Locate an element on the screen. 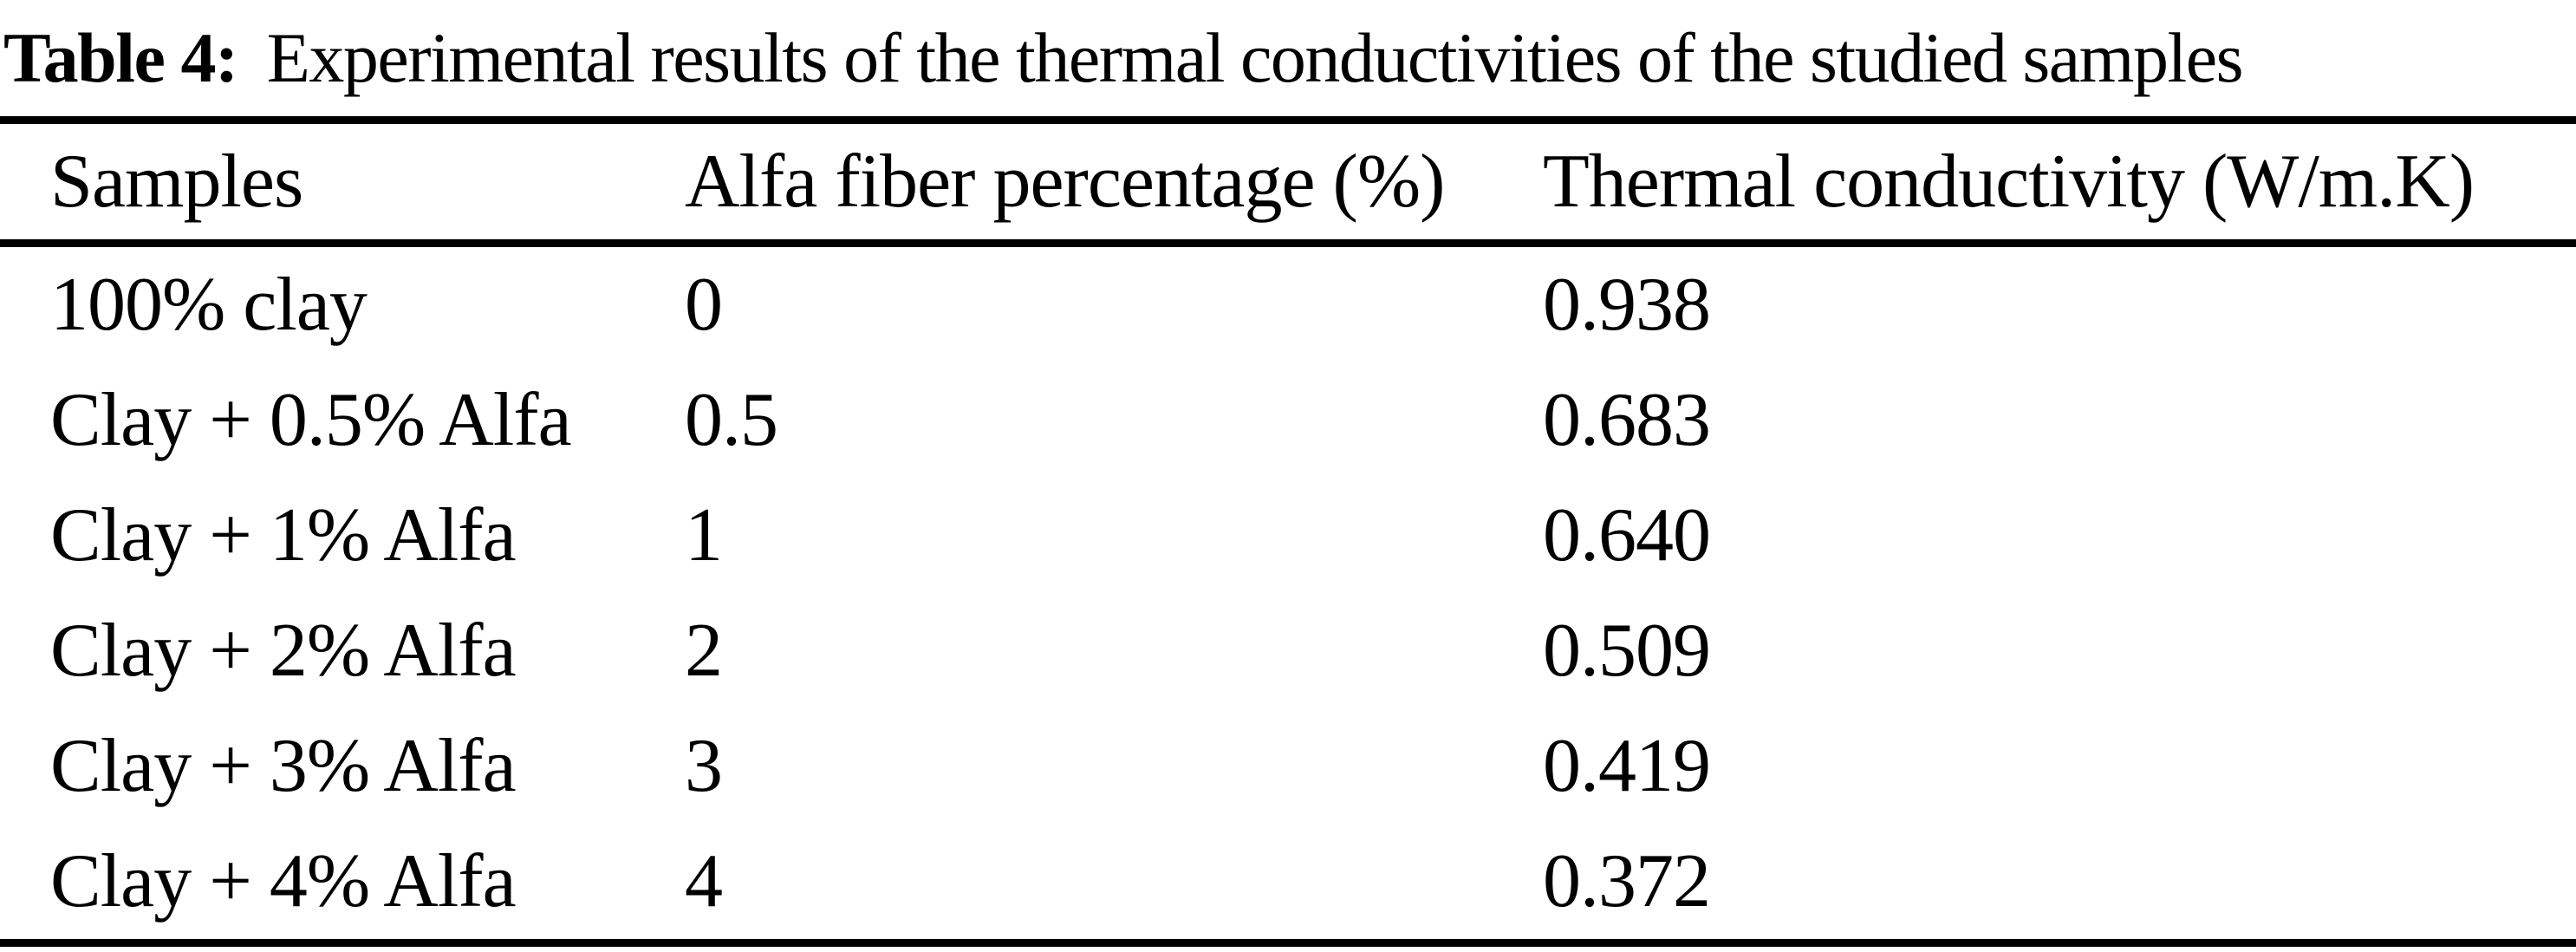 The image size is (2576, 952). table-caption-label: Table 4: is located at coordinates (121, 57).